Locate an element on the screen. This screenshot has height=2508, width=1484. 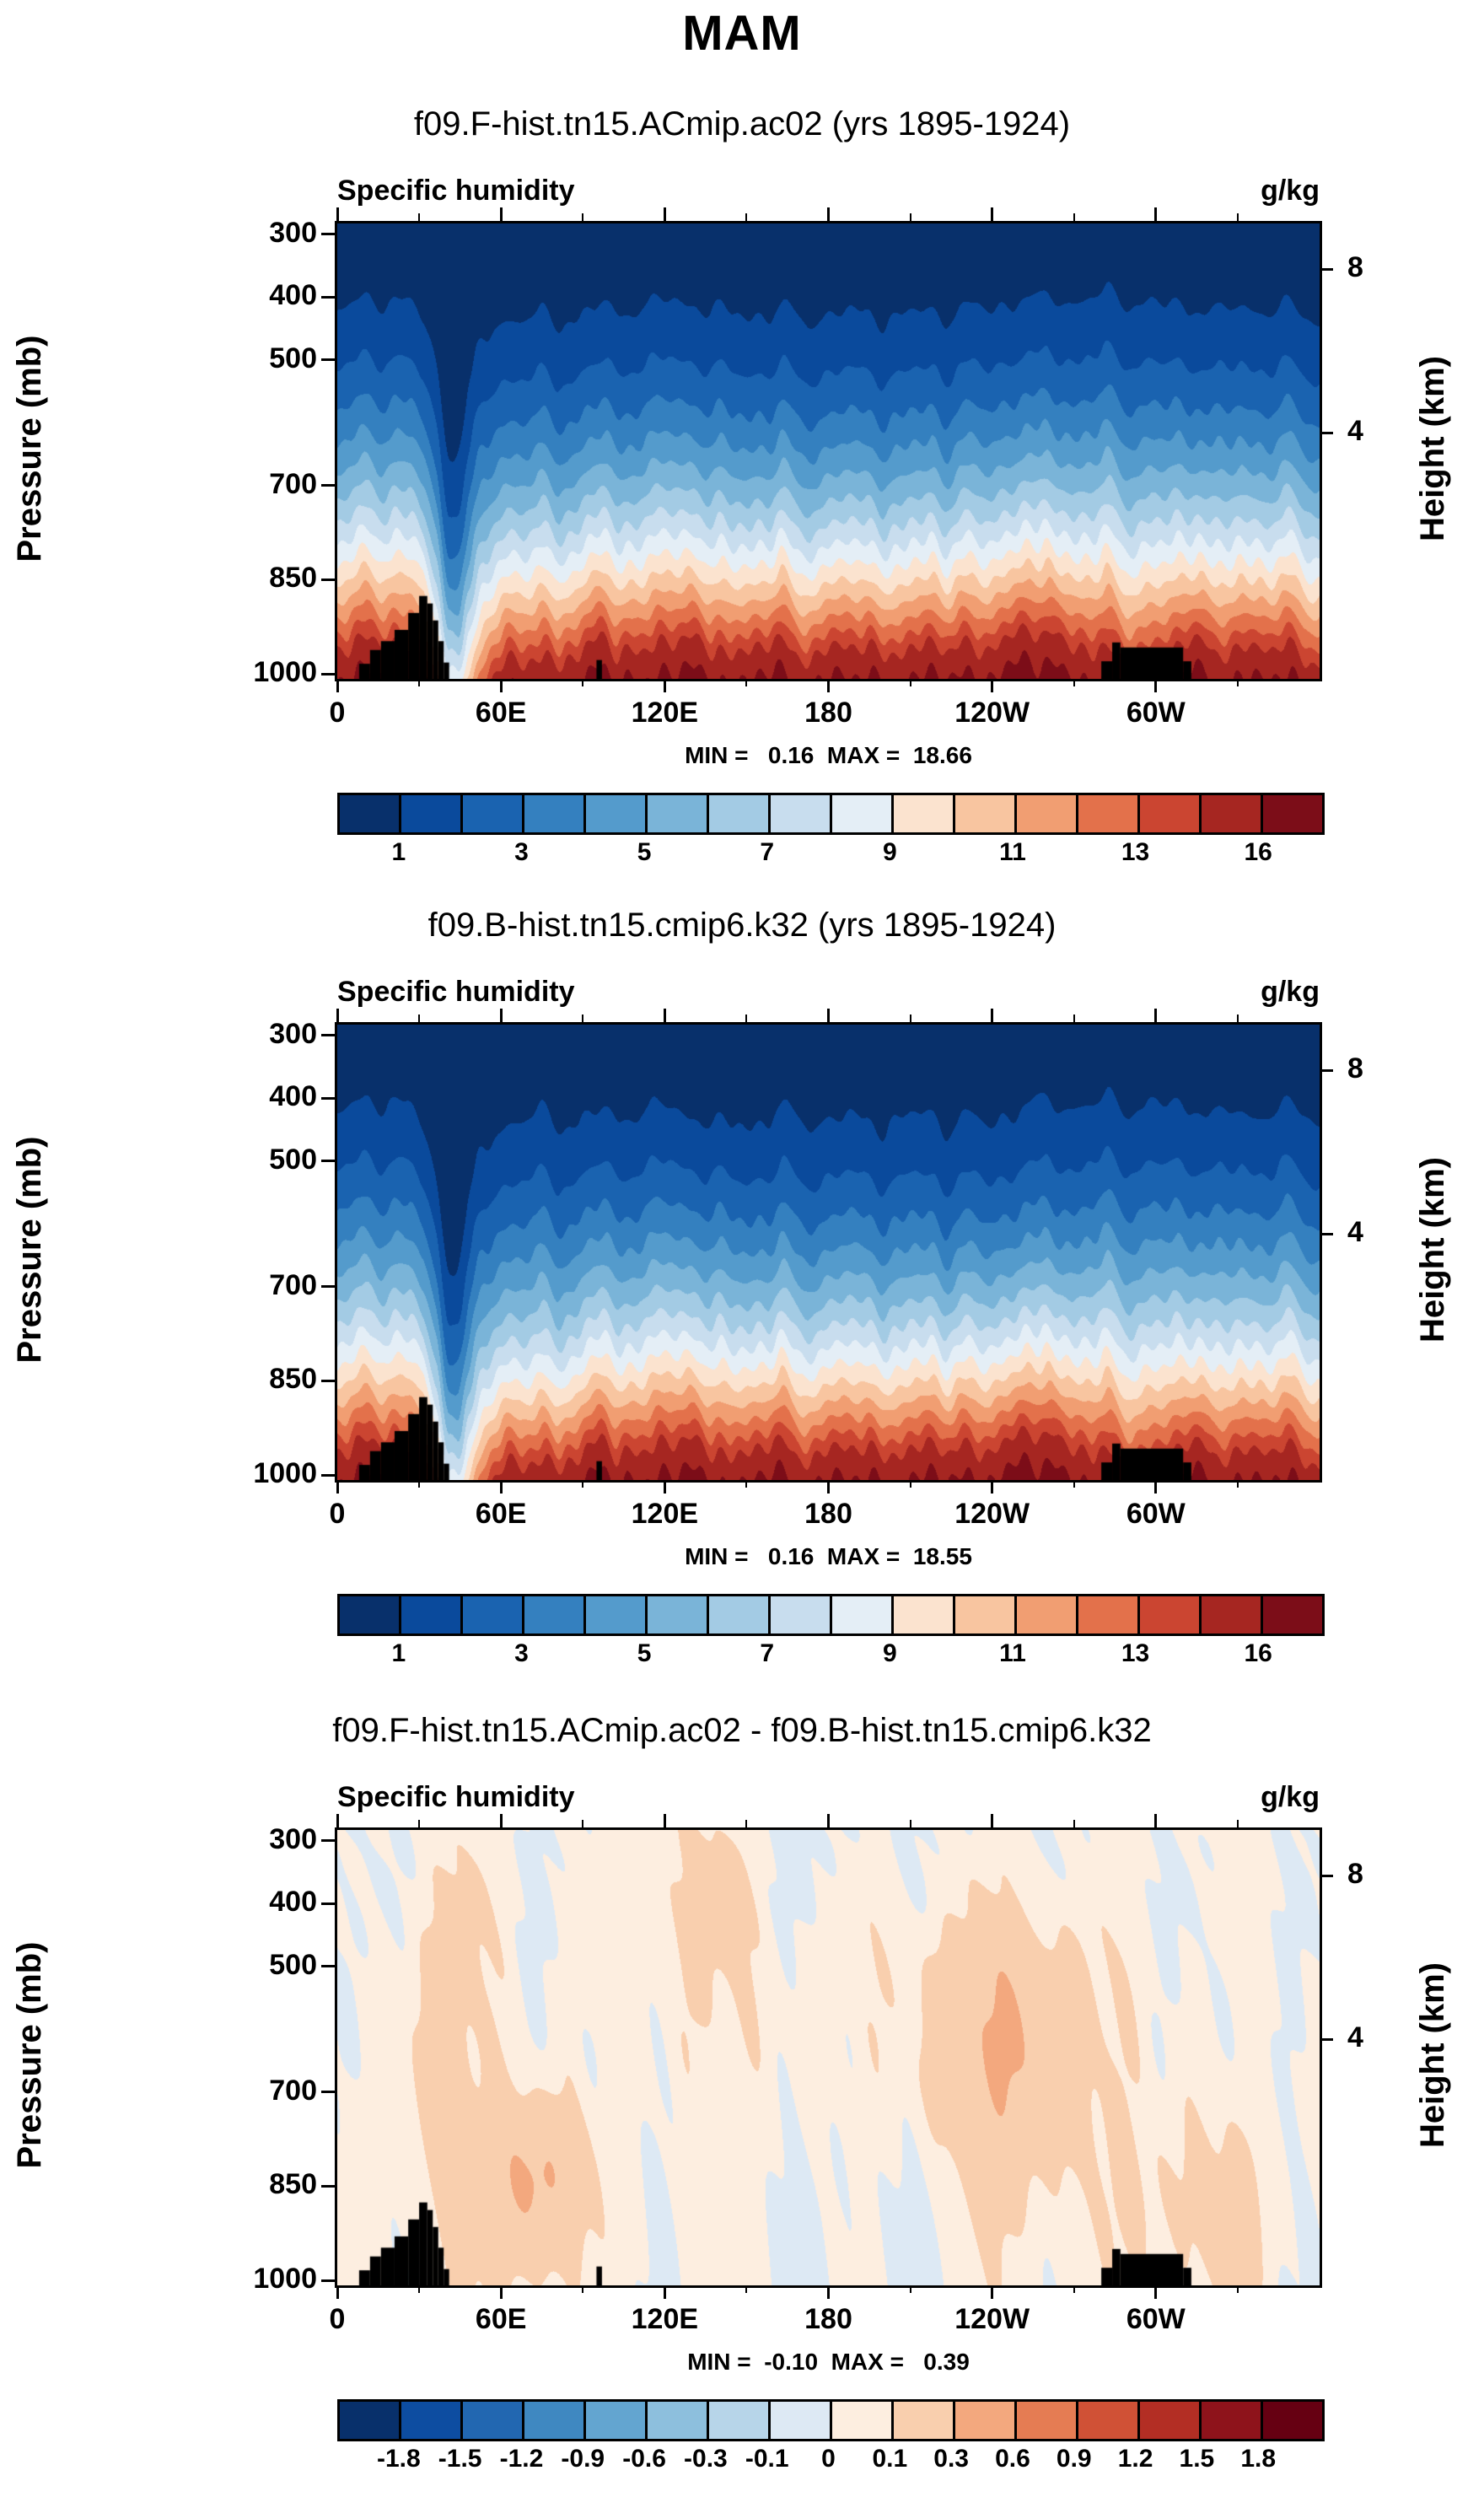
units-label: g/kg is located at coordinates (1290, 191).